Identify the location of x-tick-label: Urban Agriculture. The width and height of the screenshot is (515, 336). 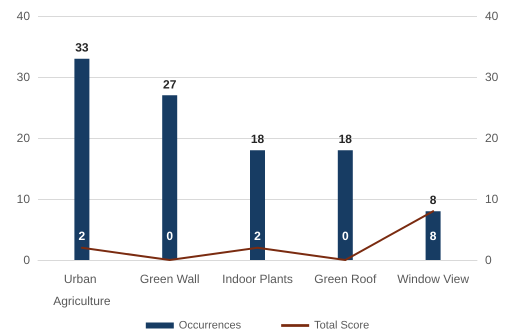
(82, 290).